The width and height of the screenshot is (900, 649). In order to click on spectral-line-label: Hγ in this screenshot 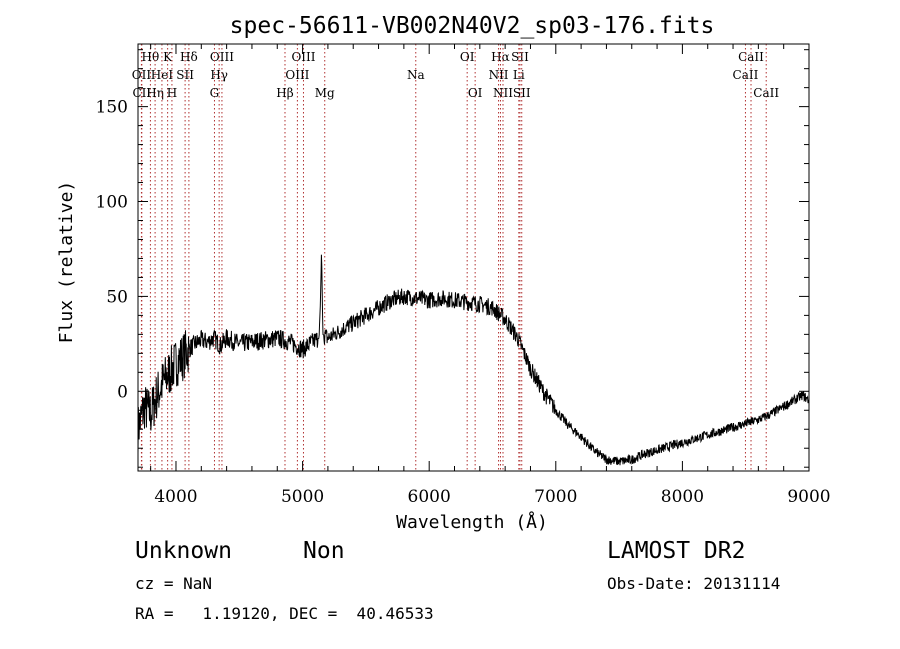, I will do `click(219, 75)`.